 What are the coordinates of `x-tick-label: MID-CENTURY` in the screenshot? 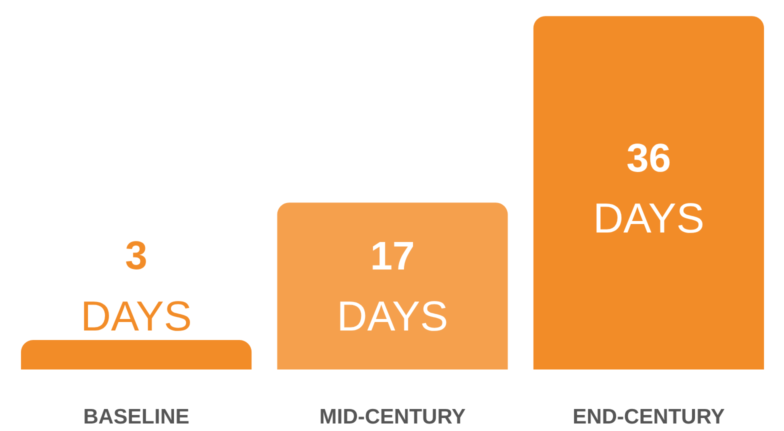 It's located at (392, 417).